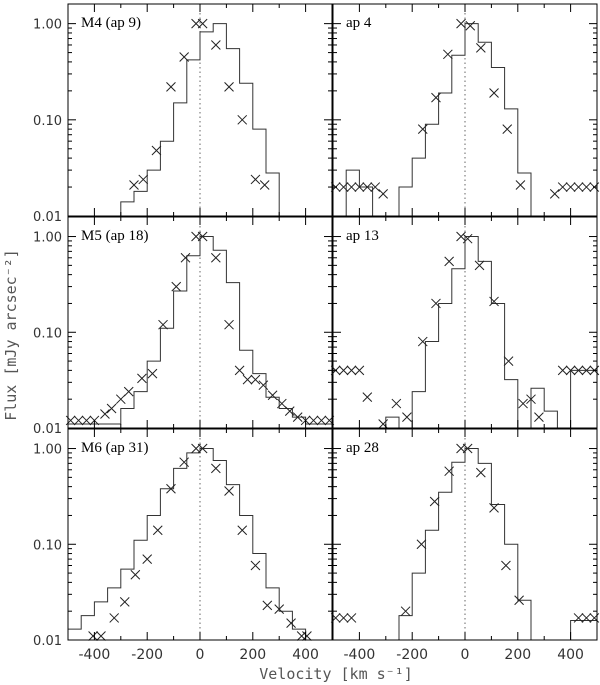 The image size is (600, 685). I want to click on panel: ap 13, so click(465, 322).